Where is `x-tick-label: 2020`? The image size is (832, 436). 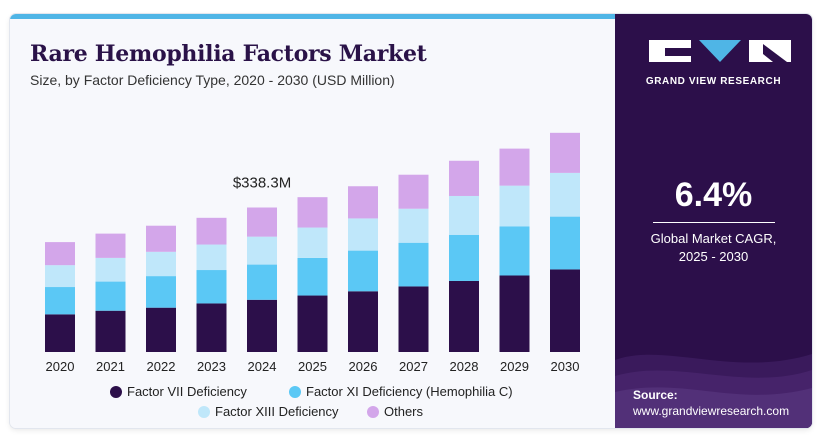
x-tick-label: 2020 is located at coordinates (60, 366).